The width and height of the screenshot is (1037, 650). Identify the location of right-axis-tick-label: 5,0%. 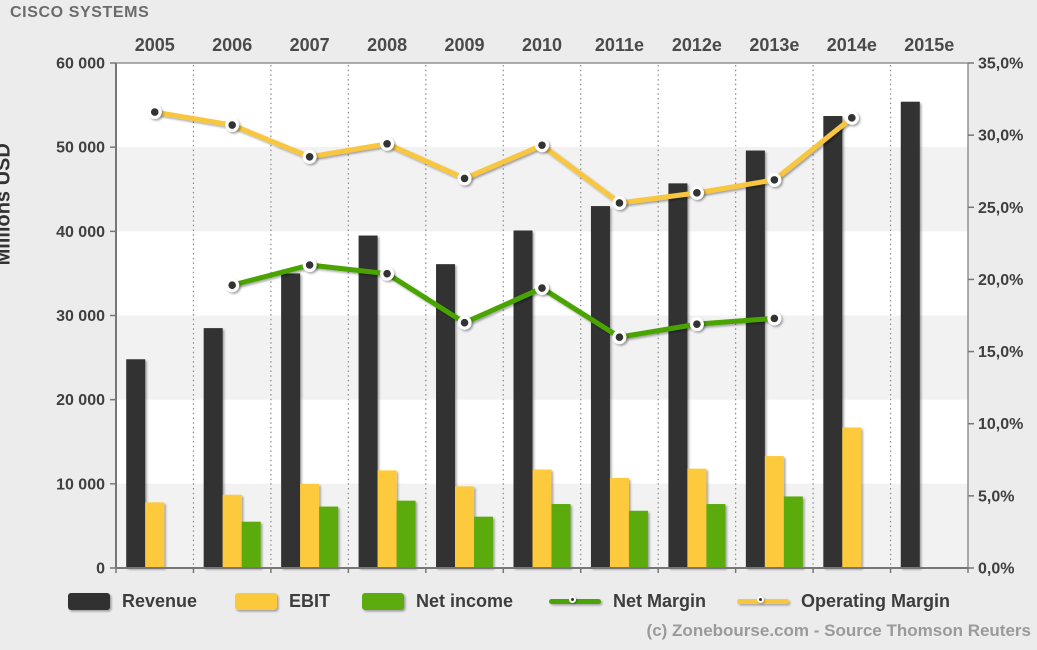
(996, 496).